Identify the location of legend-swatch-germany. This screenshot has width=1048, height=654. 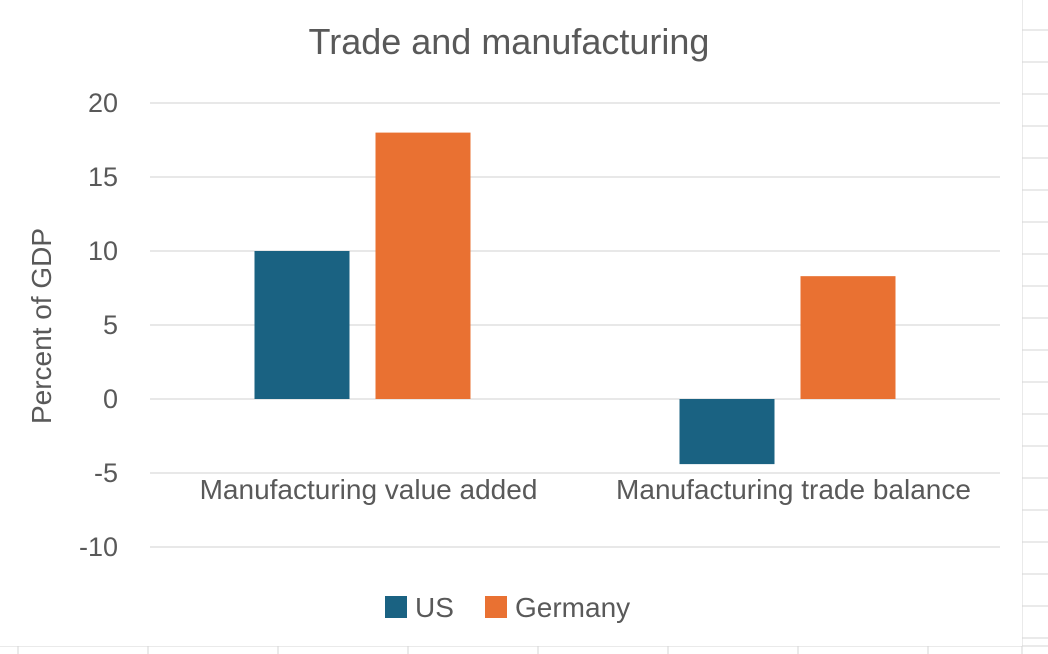
(496, 607).